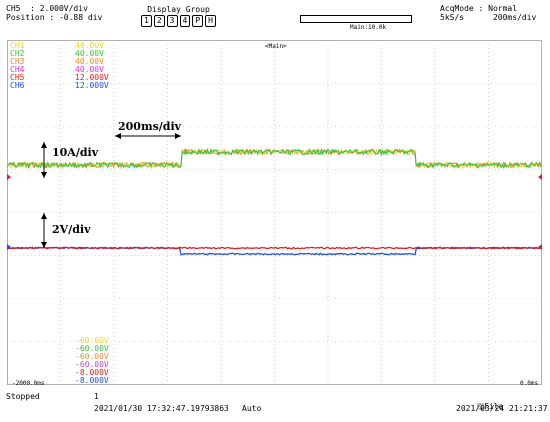  What do you see at coordinates (57, 45) in the screenshot?
I see `legend-row-ch1: CH1 40.00V` at bounding box center [57, 45].